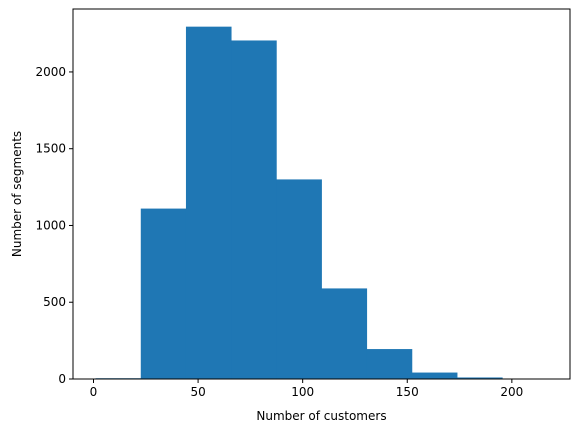  Describe the element at coordinates (50, 149) in the screenshot. I see `y-tick-label-3: 1500` at that location.